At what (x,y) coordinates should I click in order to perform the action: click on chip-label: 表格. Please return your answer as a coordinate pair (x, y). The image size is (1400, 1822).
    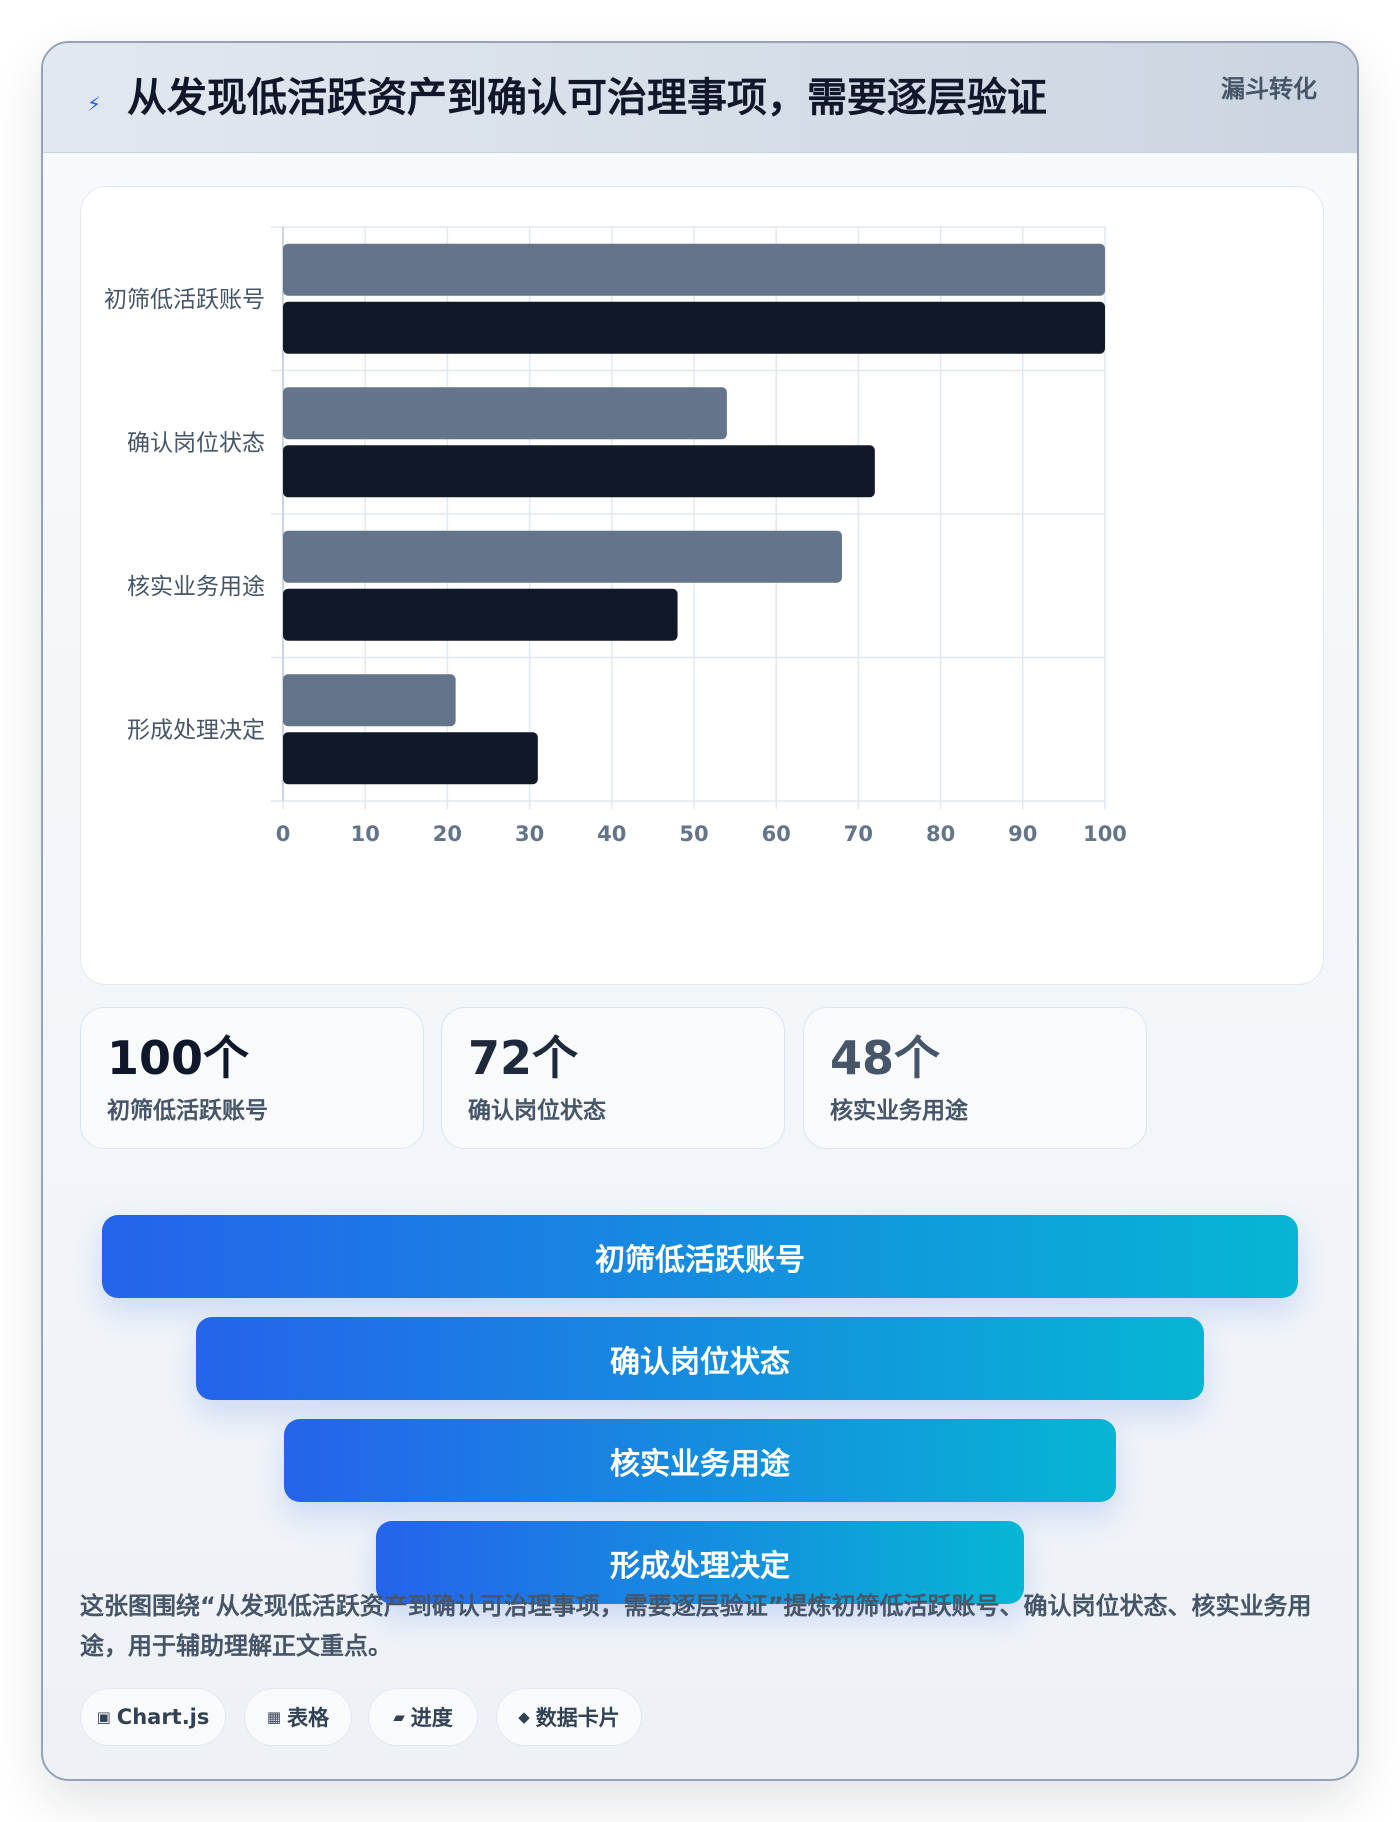
    Looking at the image, I should click on (308, 1718).